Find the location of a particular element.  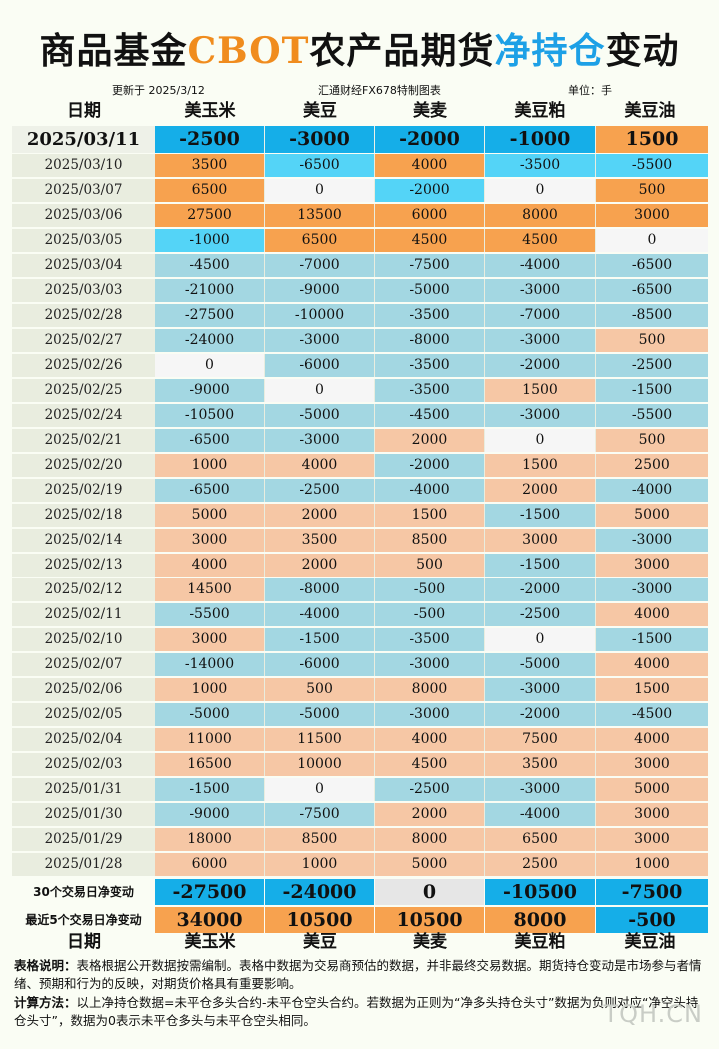

row-date: 2025/02/06 is located at coordinates (83, 689).